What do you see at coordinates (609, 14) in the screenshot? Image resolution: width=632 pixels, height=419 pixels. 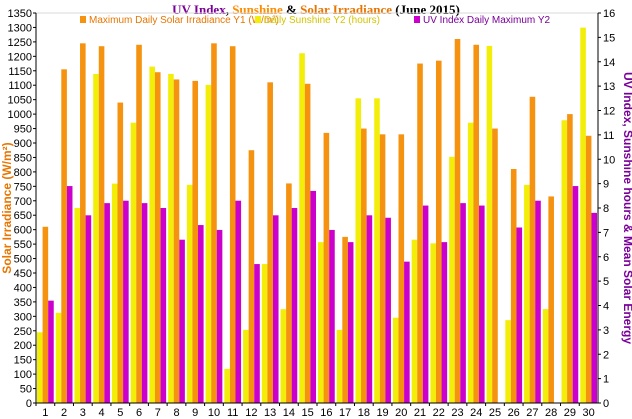 I see `y-right-tick-label: 16` at bounding box center [609, 14].